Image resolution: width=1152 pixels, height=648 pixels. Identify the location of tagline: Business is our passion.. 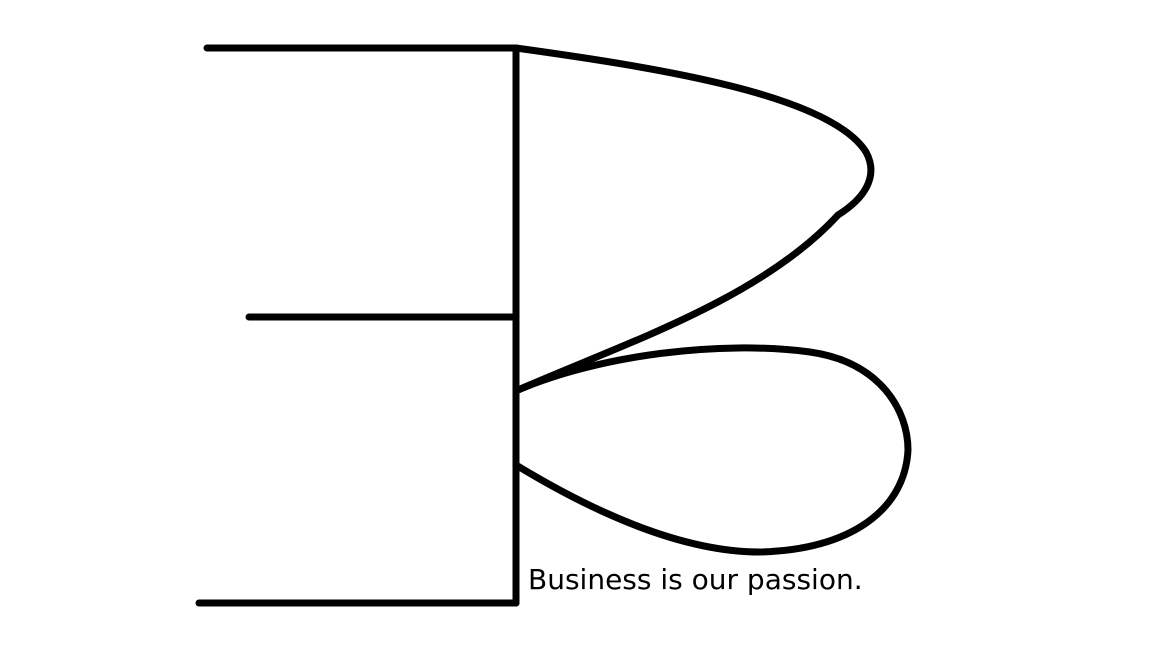
(695, 579).